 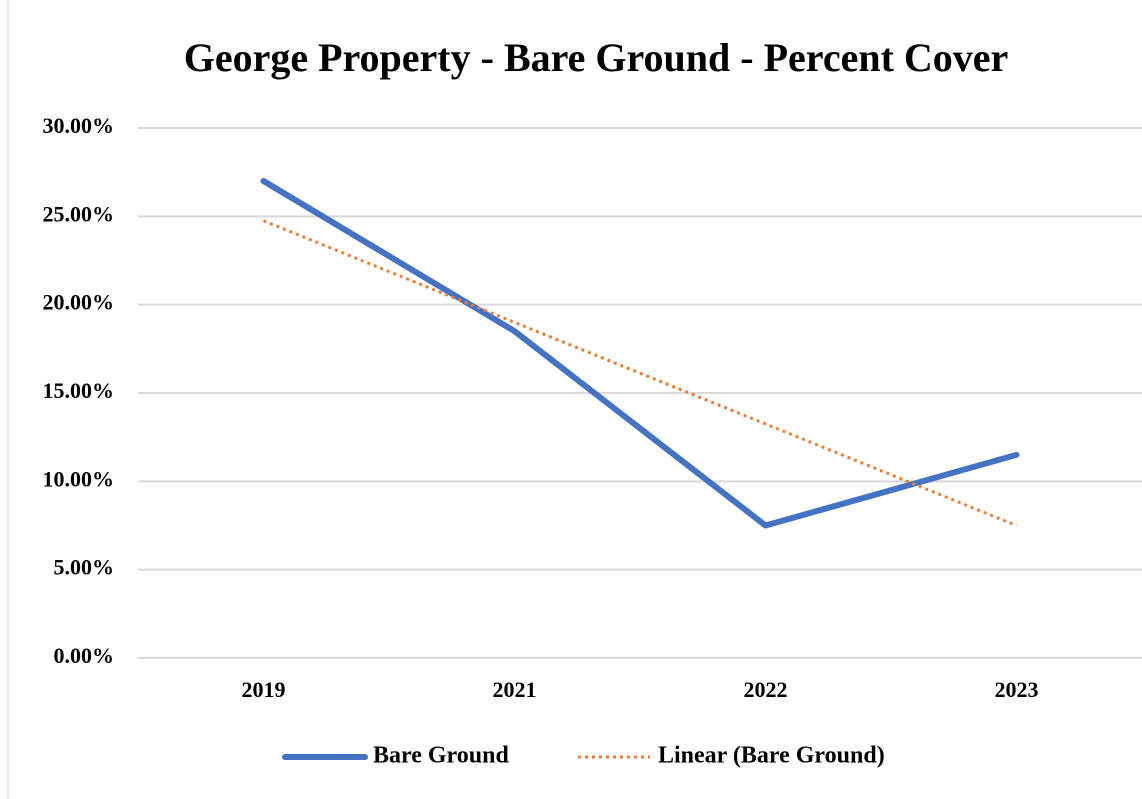 I want to click on y-tick-label: 5.00%, so click(x=84, y=567).